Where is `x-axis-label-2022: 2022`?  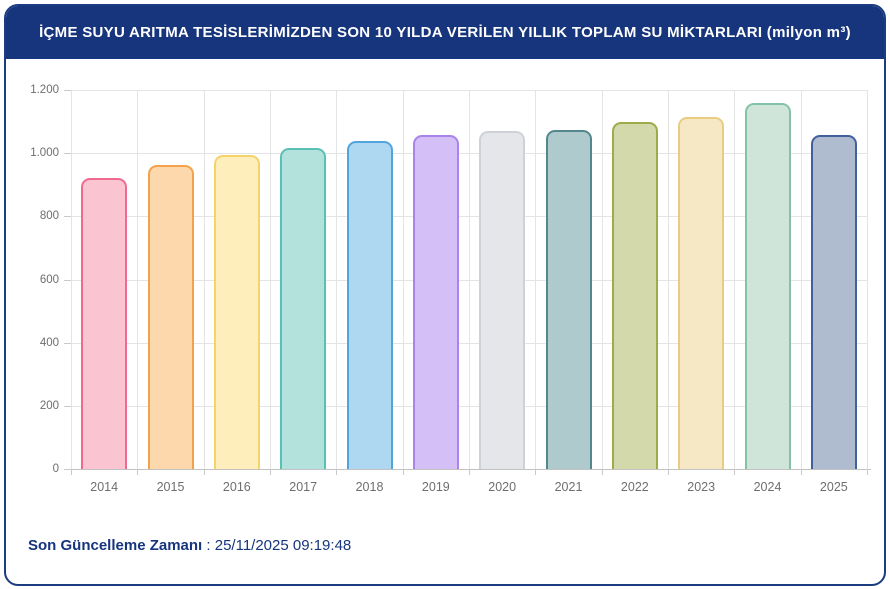
x-axis-label-2022: 2022 is located at coordinates (634, 487).